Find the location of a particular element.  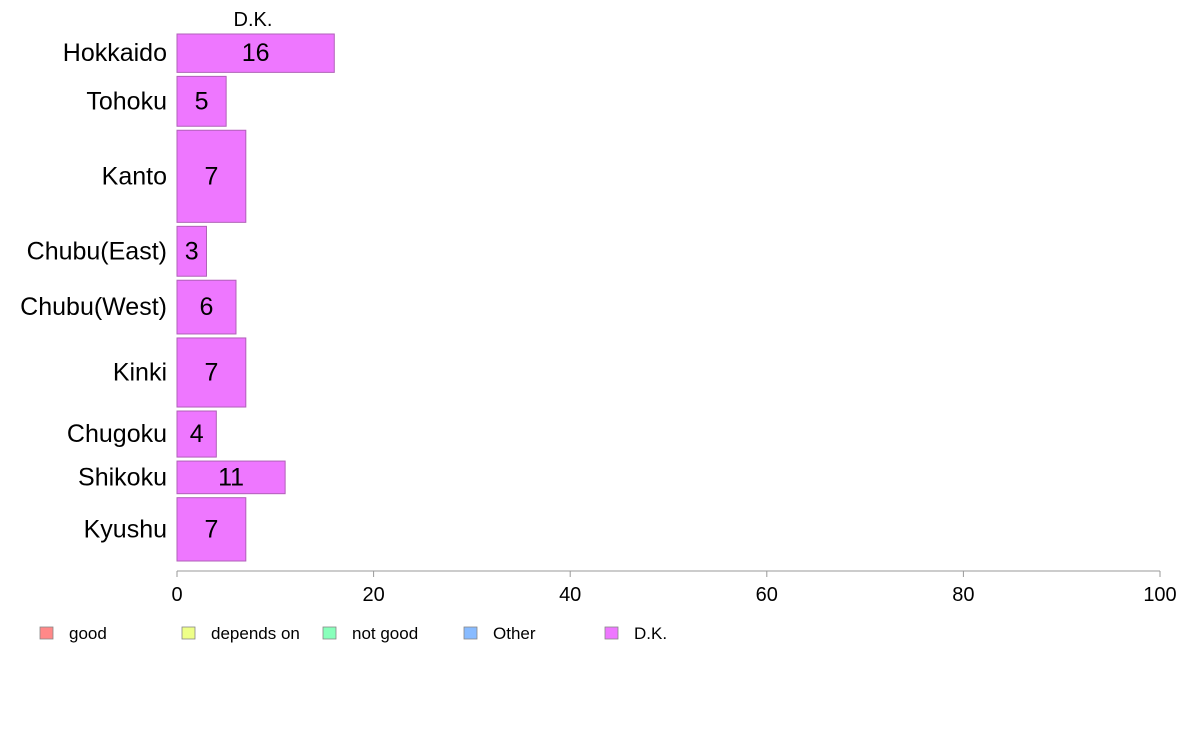

value-label: 11 is located at coordinates (231, 477).